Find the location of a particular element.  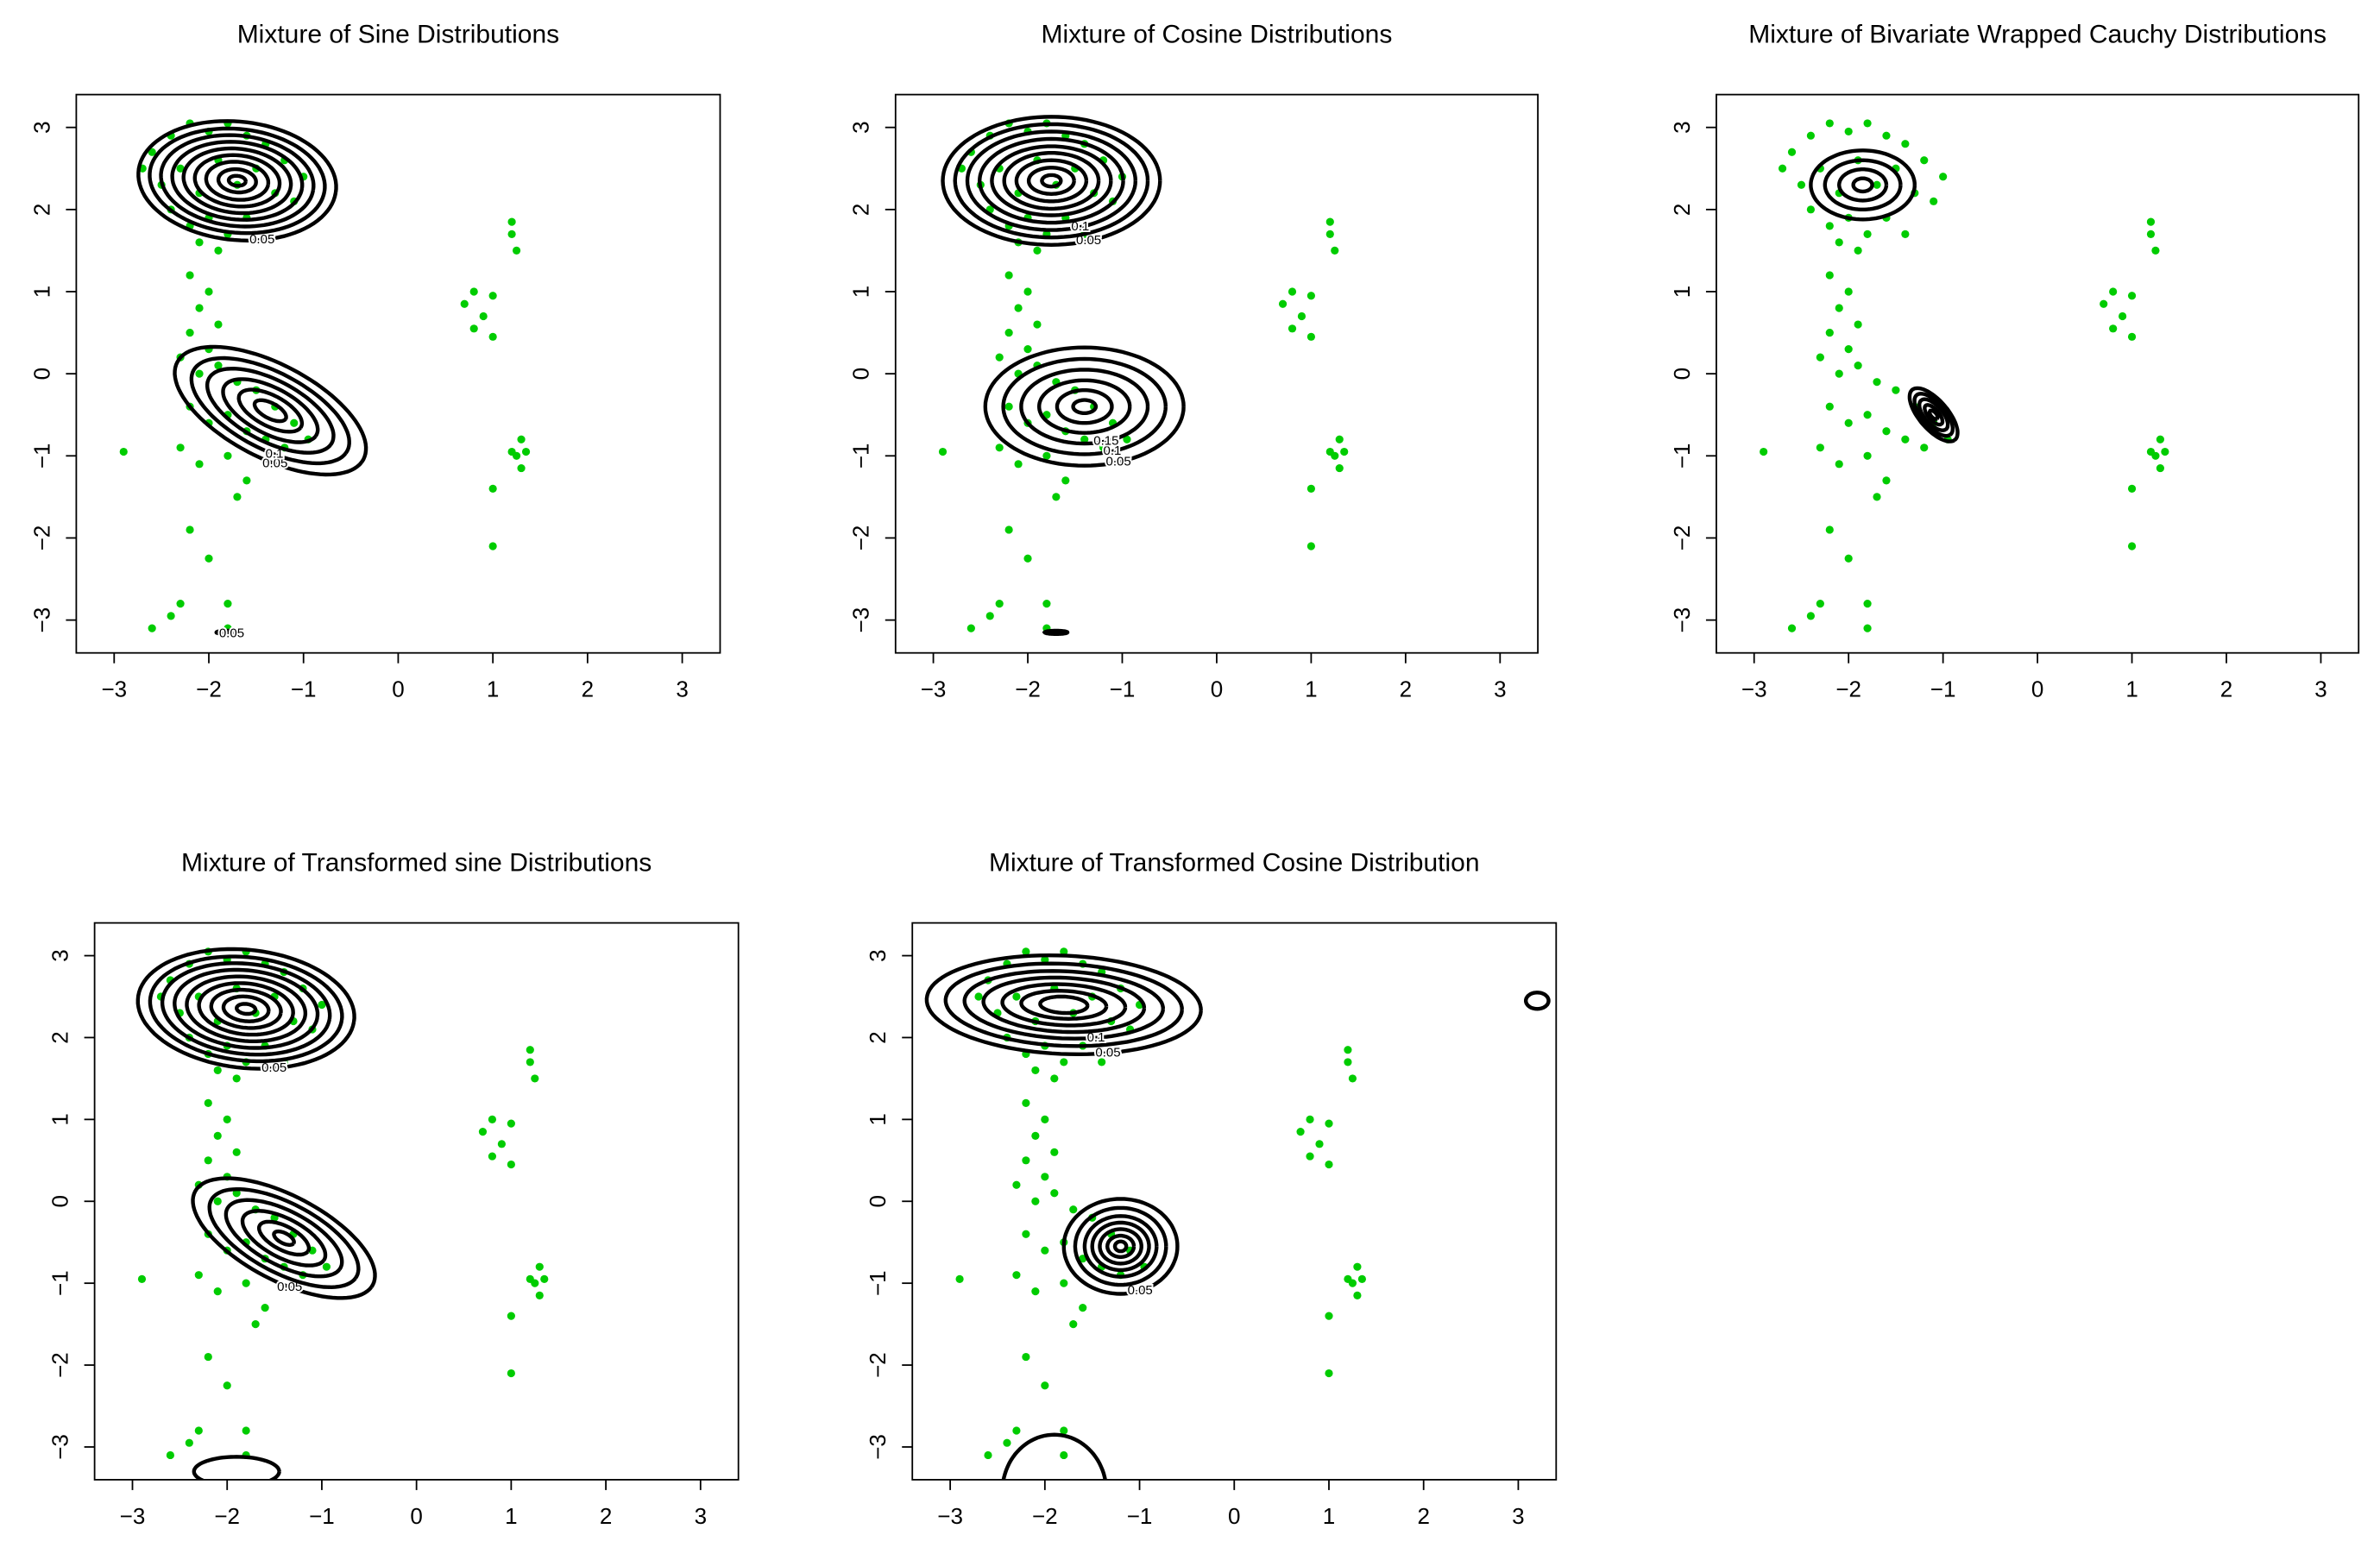

x-tick-label: 2 is located at coordinates (1406, 689).